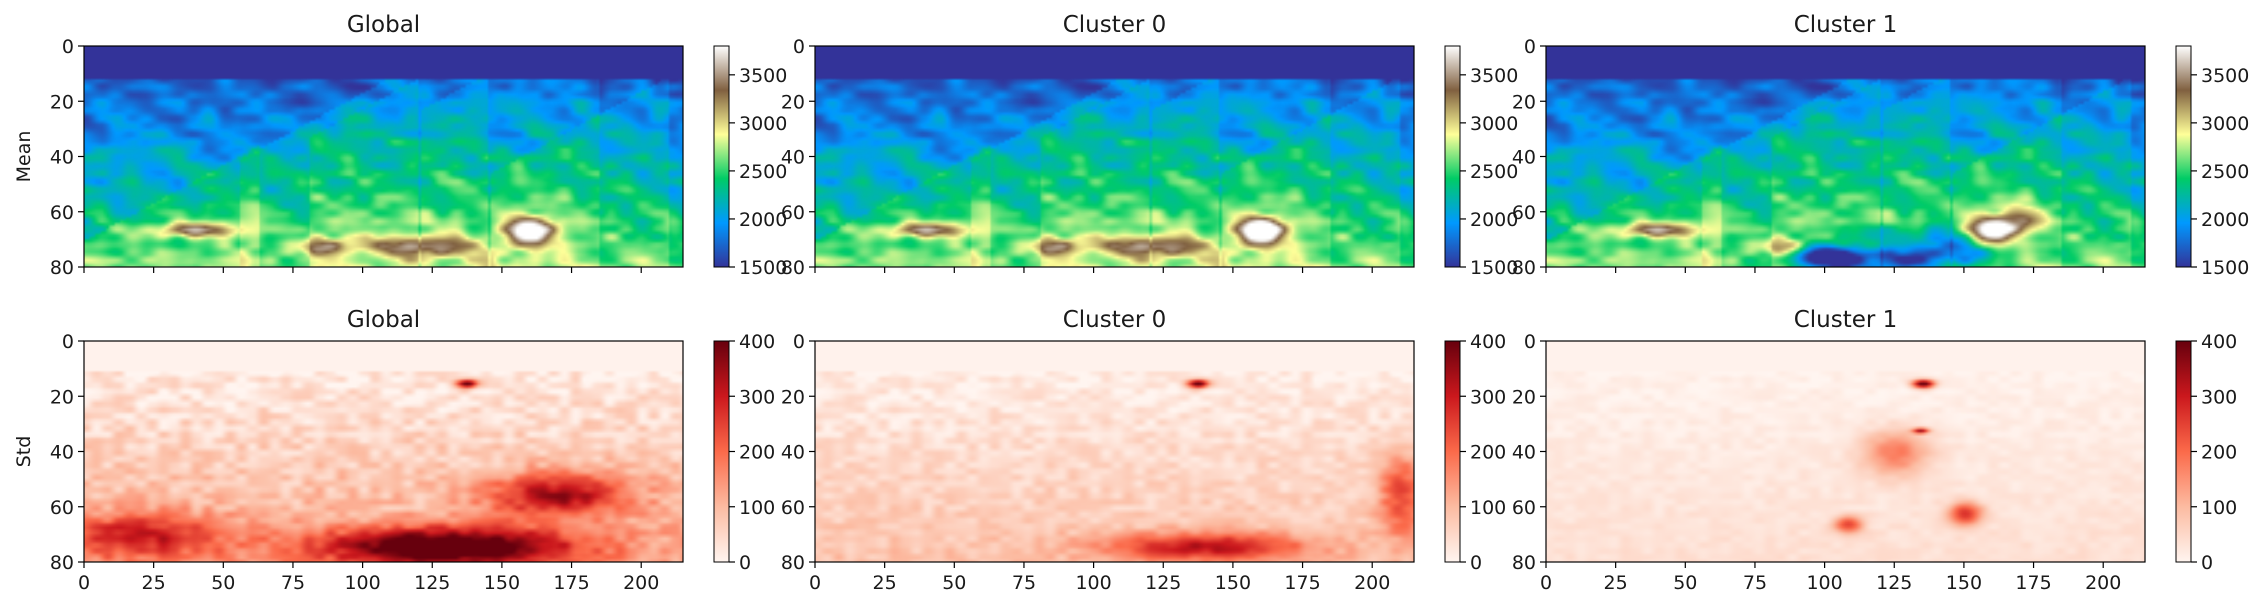 Image resolution: width=2265 pixels, height=612 pixels. I want to click on colorbar-tick-label: 300, so click(757, 397).